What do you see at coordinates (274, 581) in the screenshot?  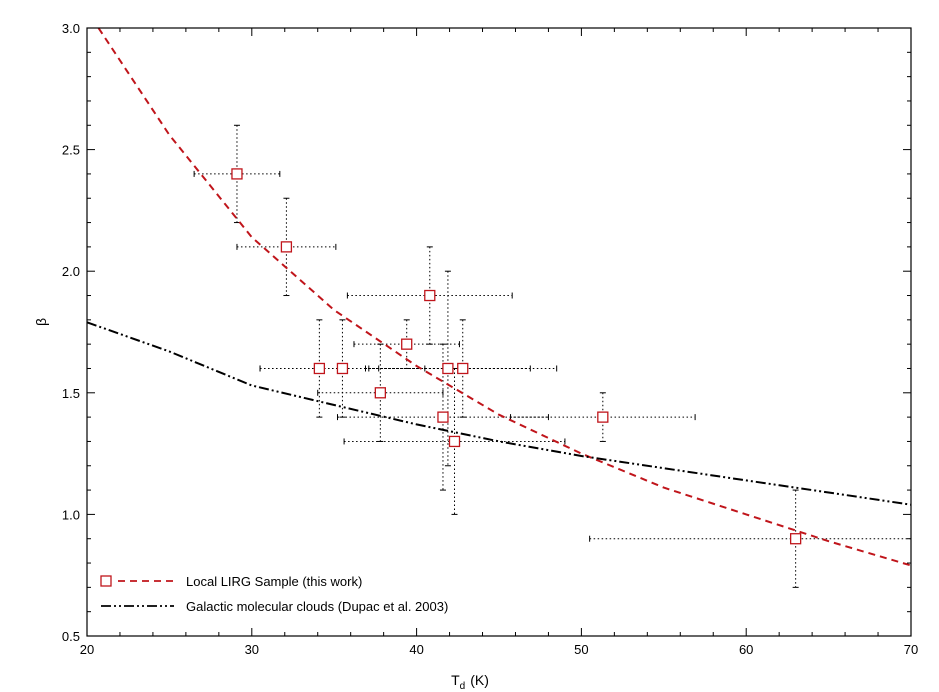 I see `legend-label-lirg: Local LIRG Sample (this work)` at bounding box center [274, 581].